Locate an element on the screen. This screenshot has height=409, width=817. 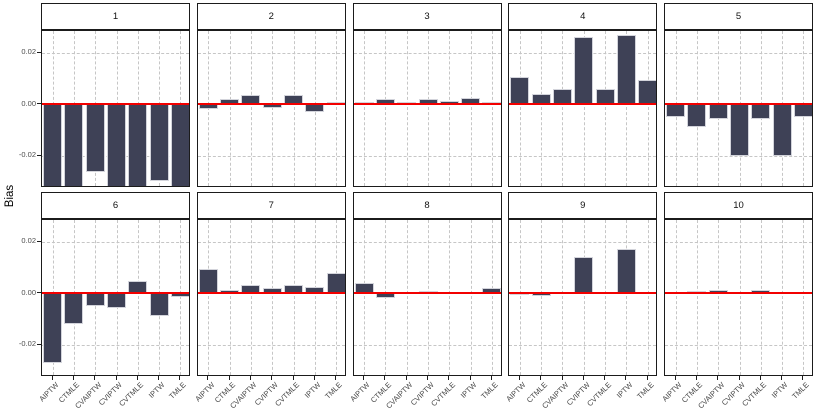
facet-strip-6: 6 is located at coordinates (115, 205).